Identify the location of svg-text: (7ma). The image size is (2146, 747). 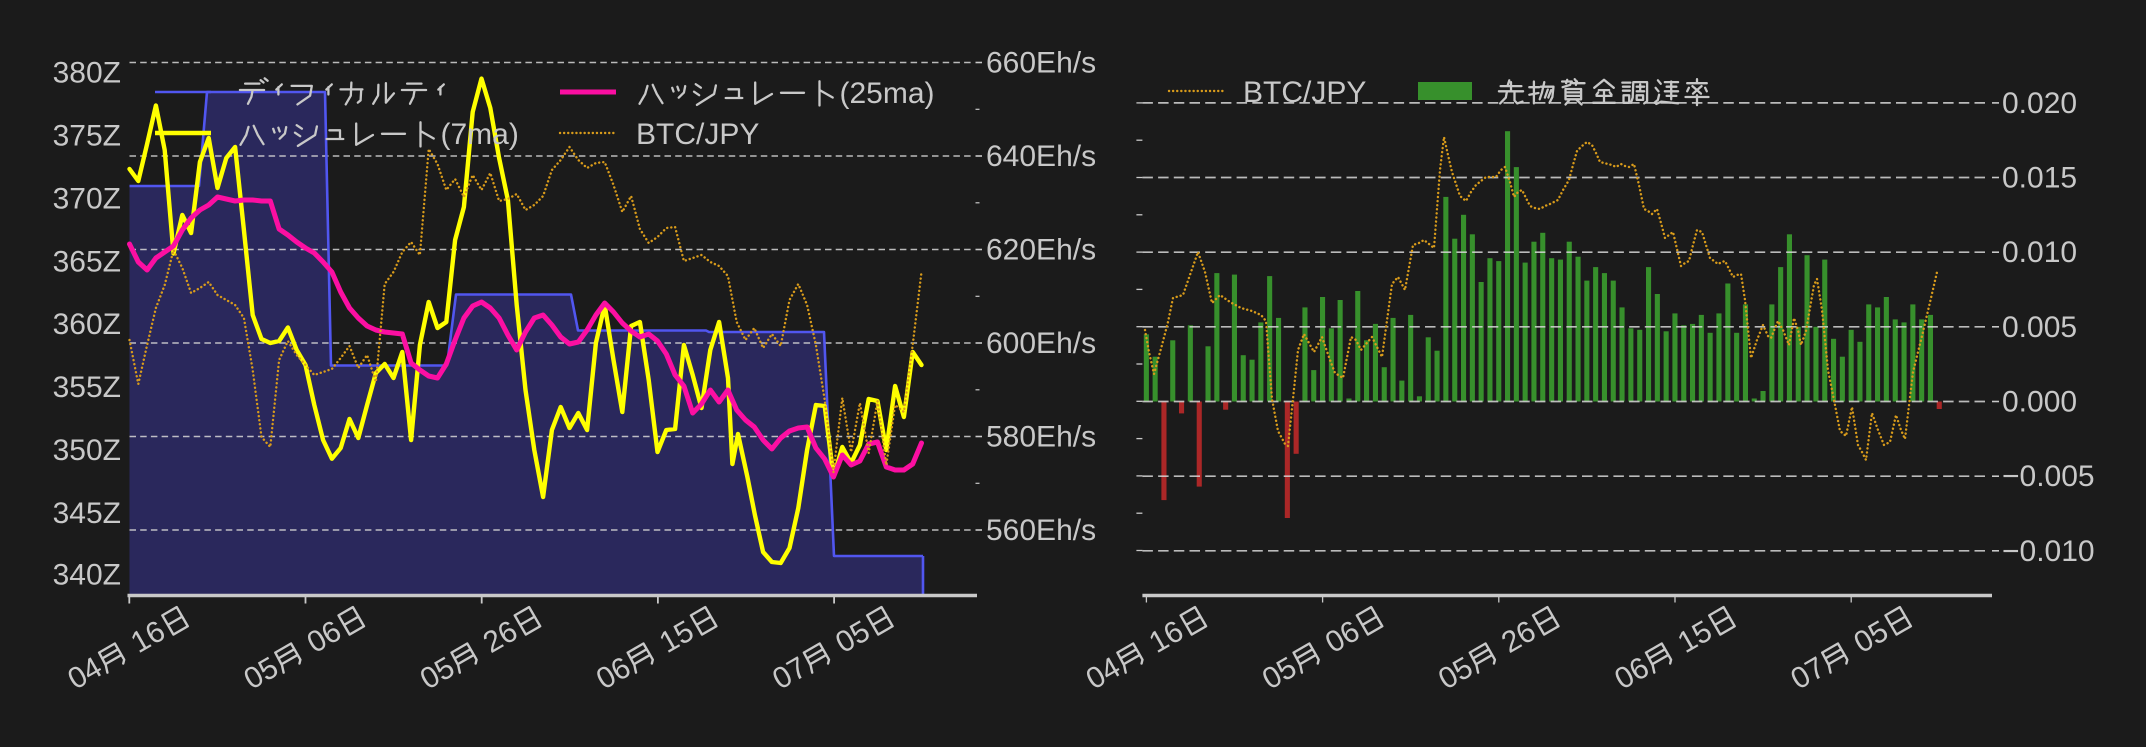
(480, 134).